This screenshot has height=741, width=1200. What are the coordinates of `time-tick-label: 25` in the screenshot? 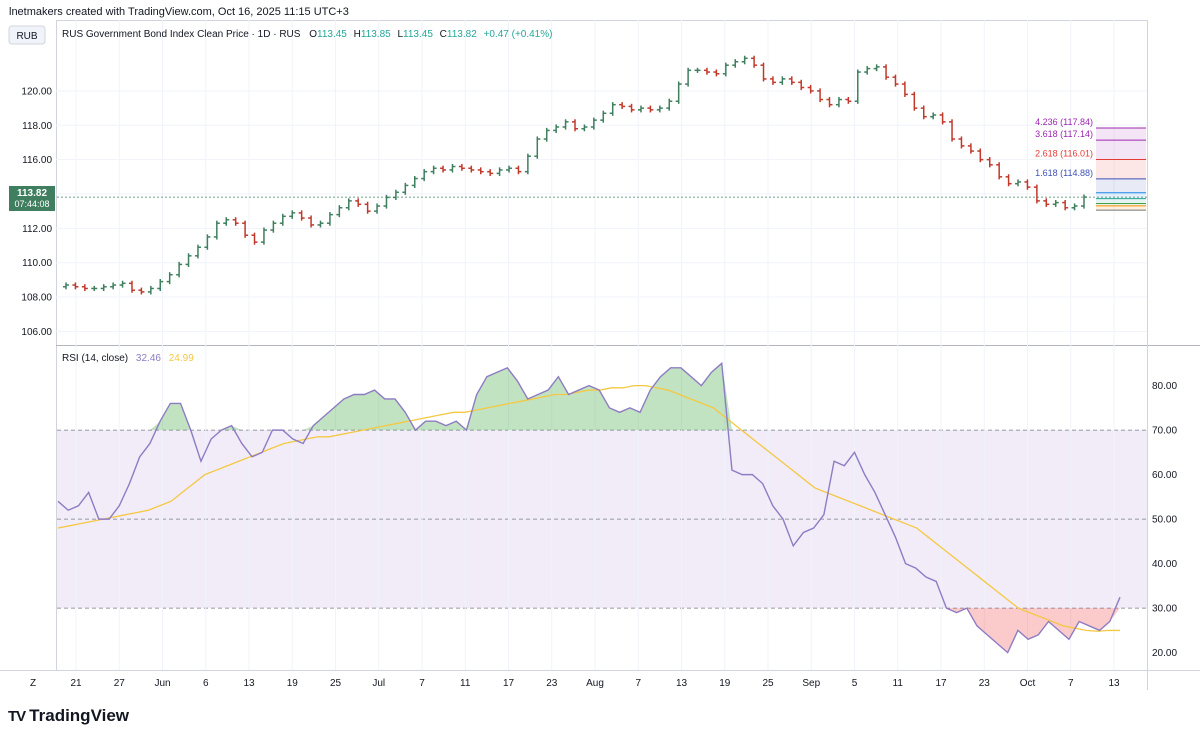 It's located at (768, 683).